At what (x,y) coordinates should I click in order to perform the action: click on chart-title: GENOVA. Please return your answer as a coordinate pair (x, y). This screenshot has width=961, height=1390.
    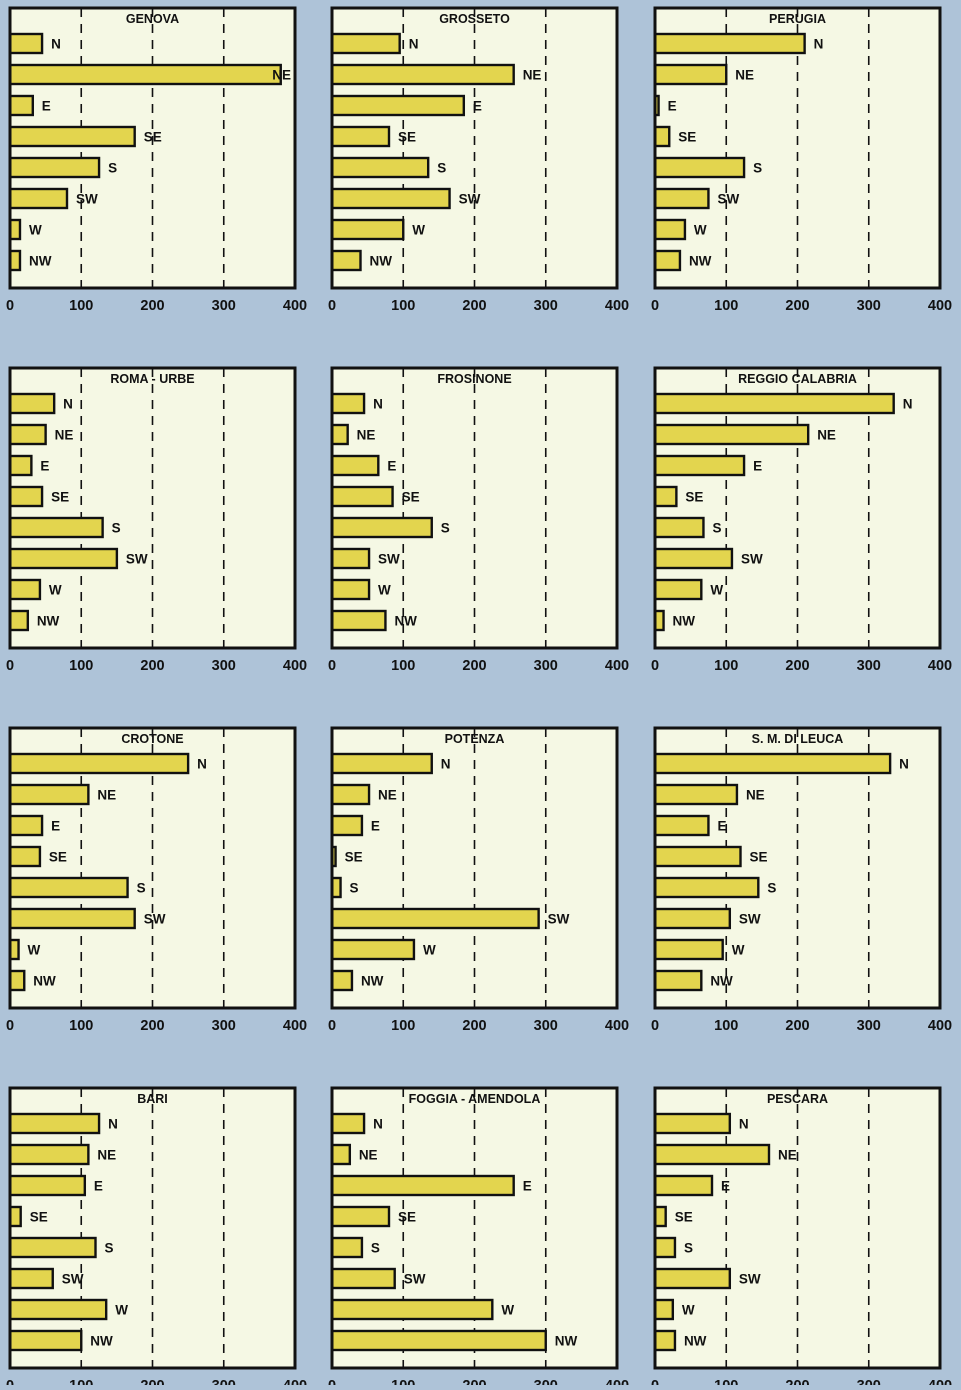
    Looking at the image, I should click on (152, 19).